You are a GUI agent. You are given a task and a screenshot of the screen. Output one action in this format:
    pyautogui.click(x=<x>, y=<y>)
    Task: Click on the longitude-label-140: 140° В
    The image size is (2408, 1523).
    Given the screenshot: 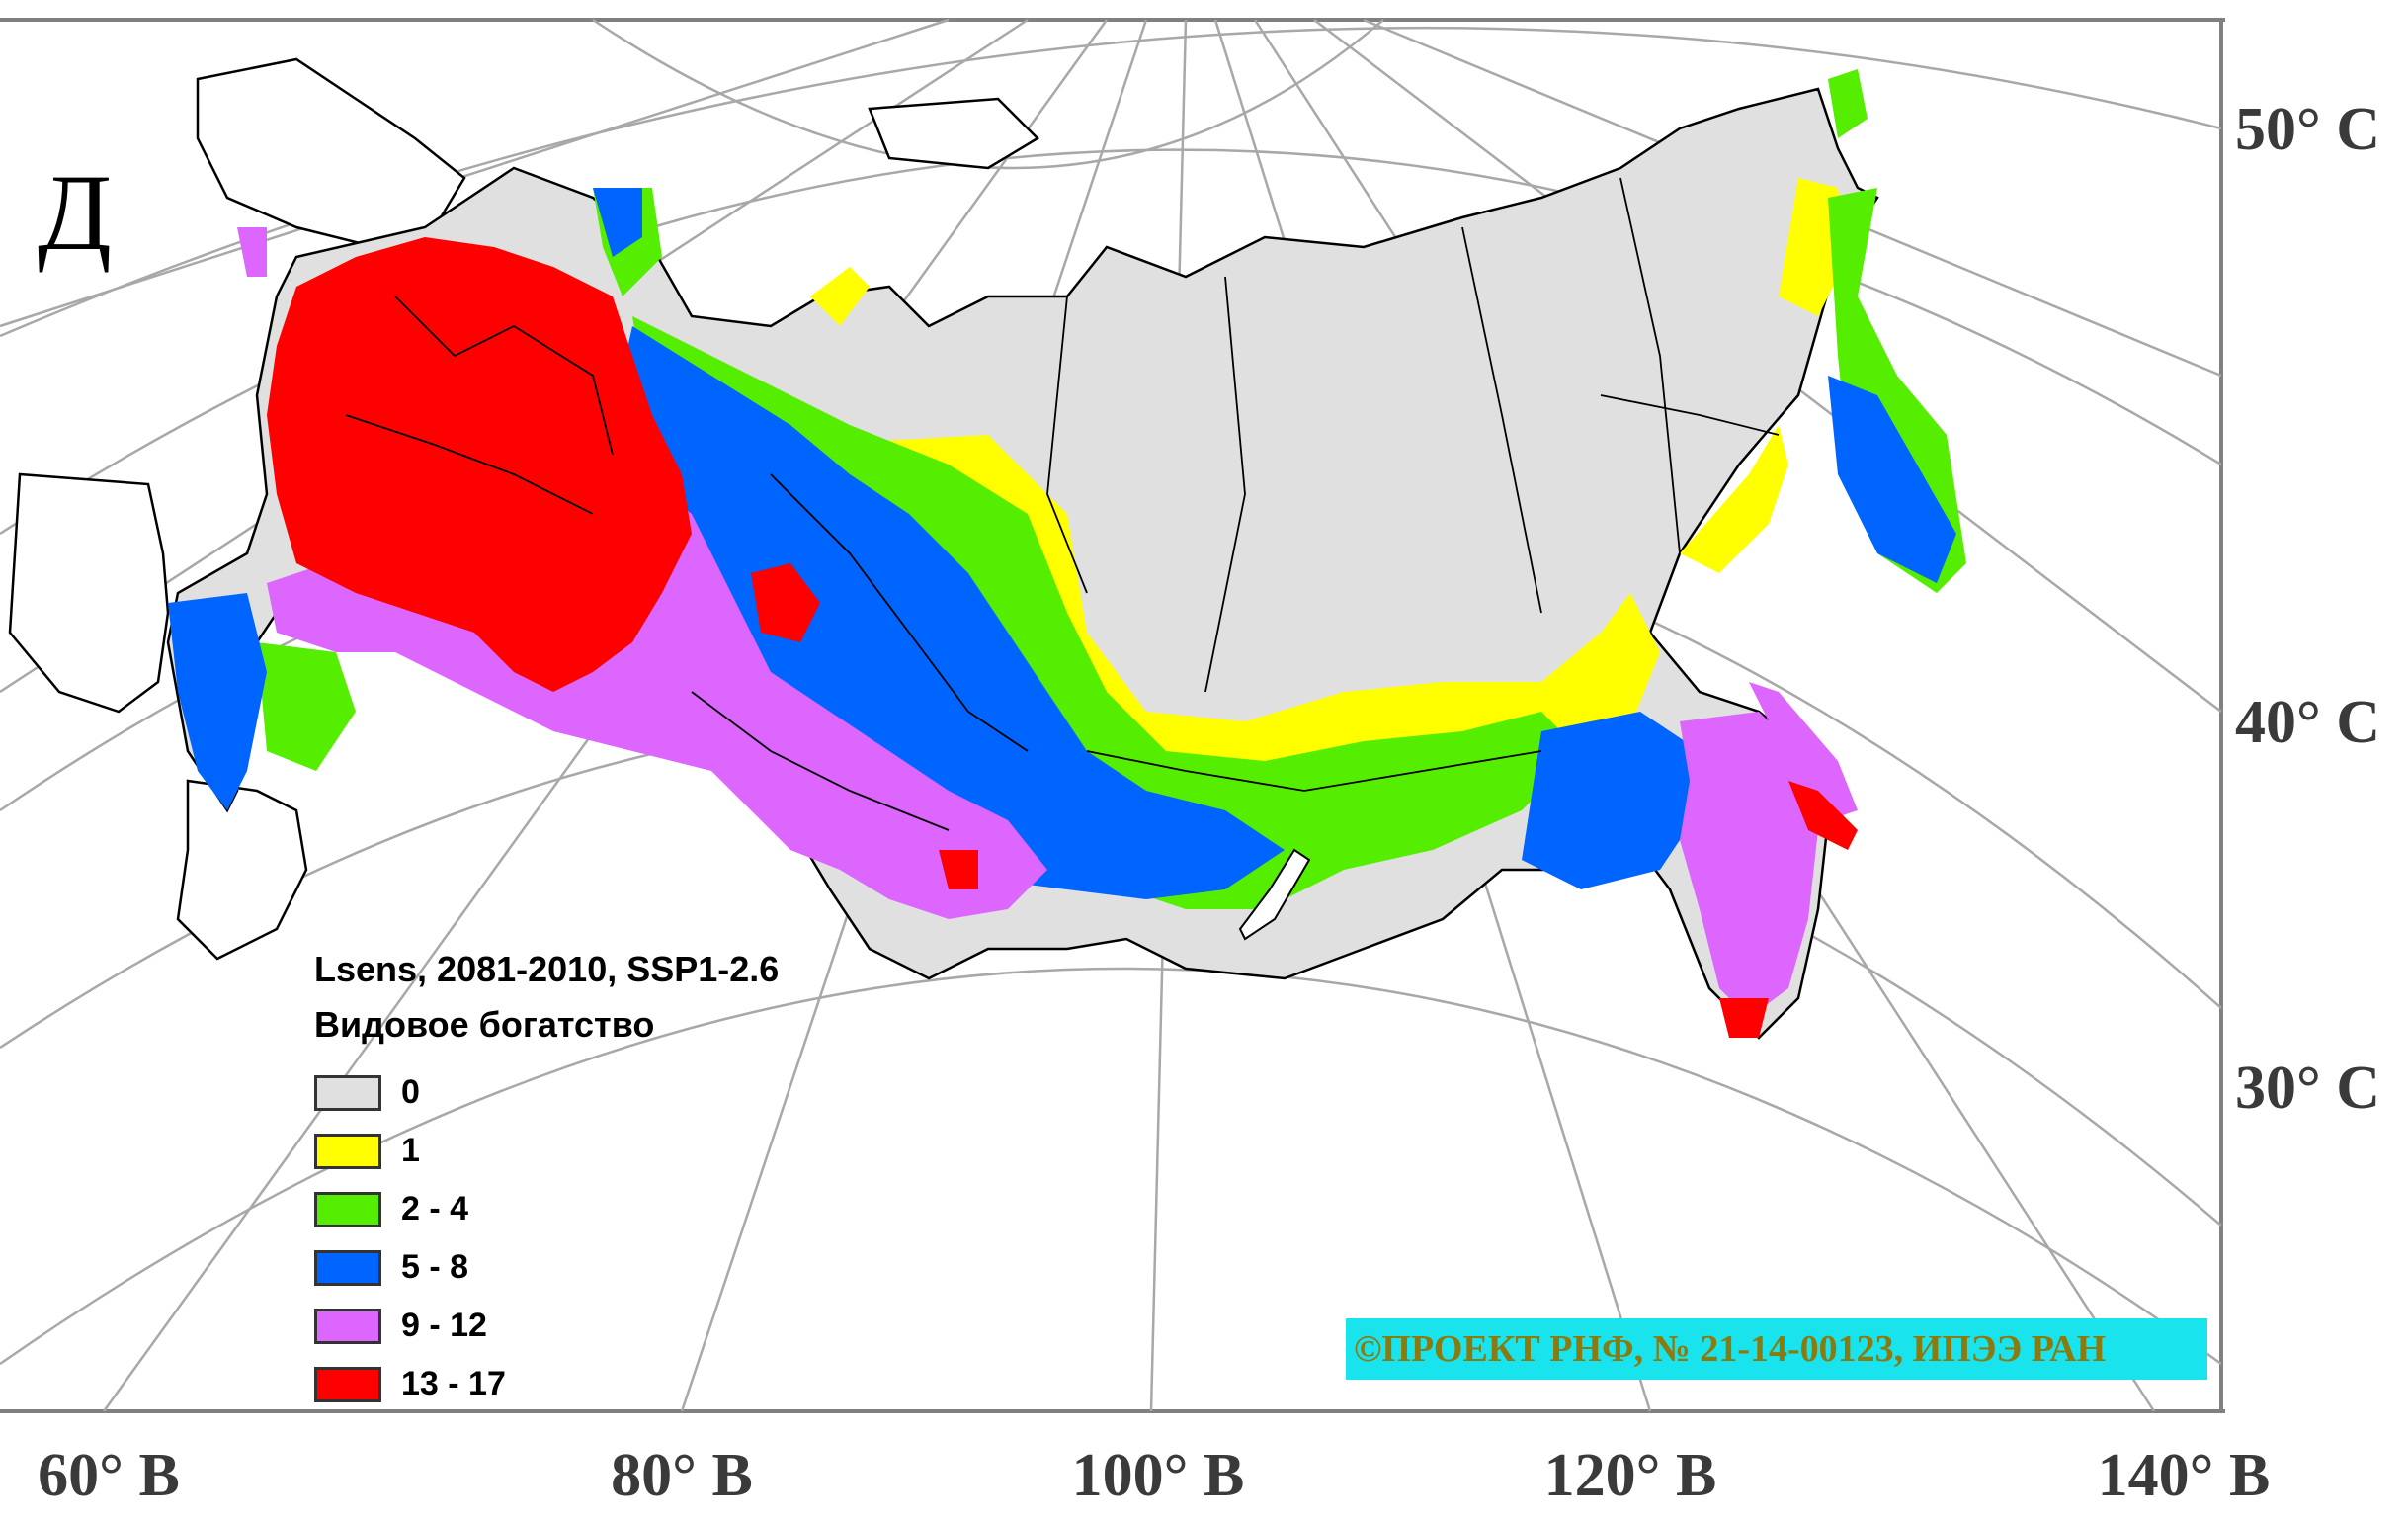 What is the action you would take?
    pyautogui.click(x=2184, y=1475)
    